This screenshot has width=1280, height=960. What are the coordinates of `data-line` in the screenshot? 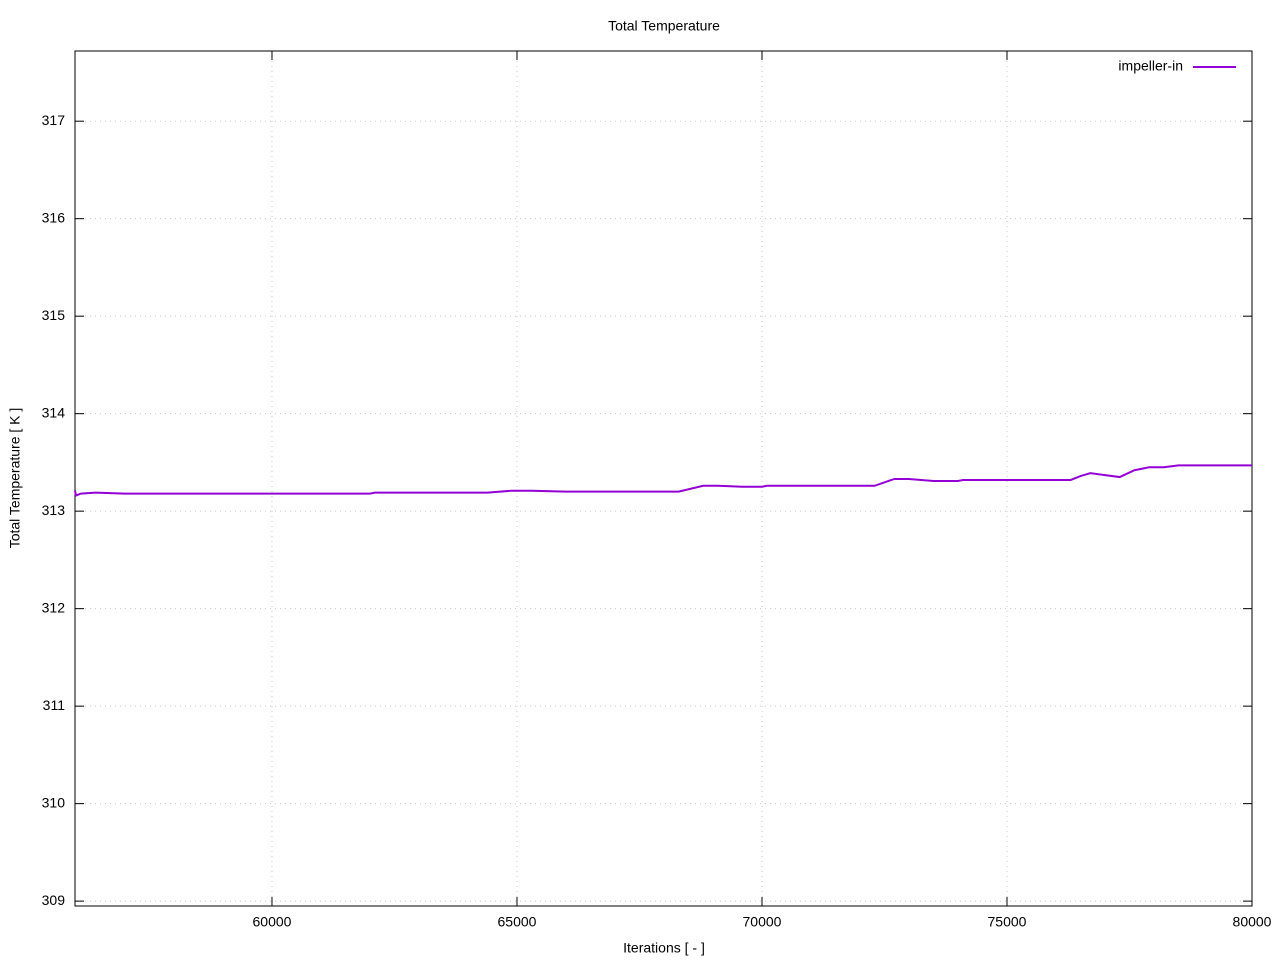 It's located at (663, 480).